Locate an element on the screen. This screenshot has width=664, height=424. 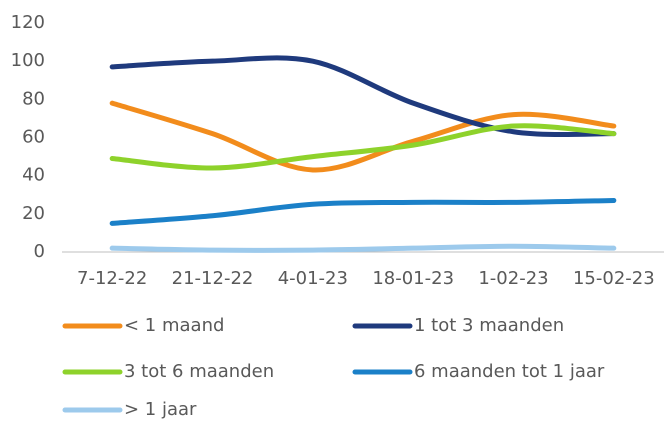
legend-label: < 1 maand is located at coordinates (174, 325).